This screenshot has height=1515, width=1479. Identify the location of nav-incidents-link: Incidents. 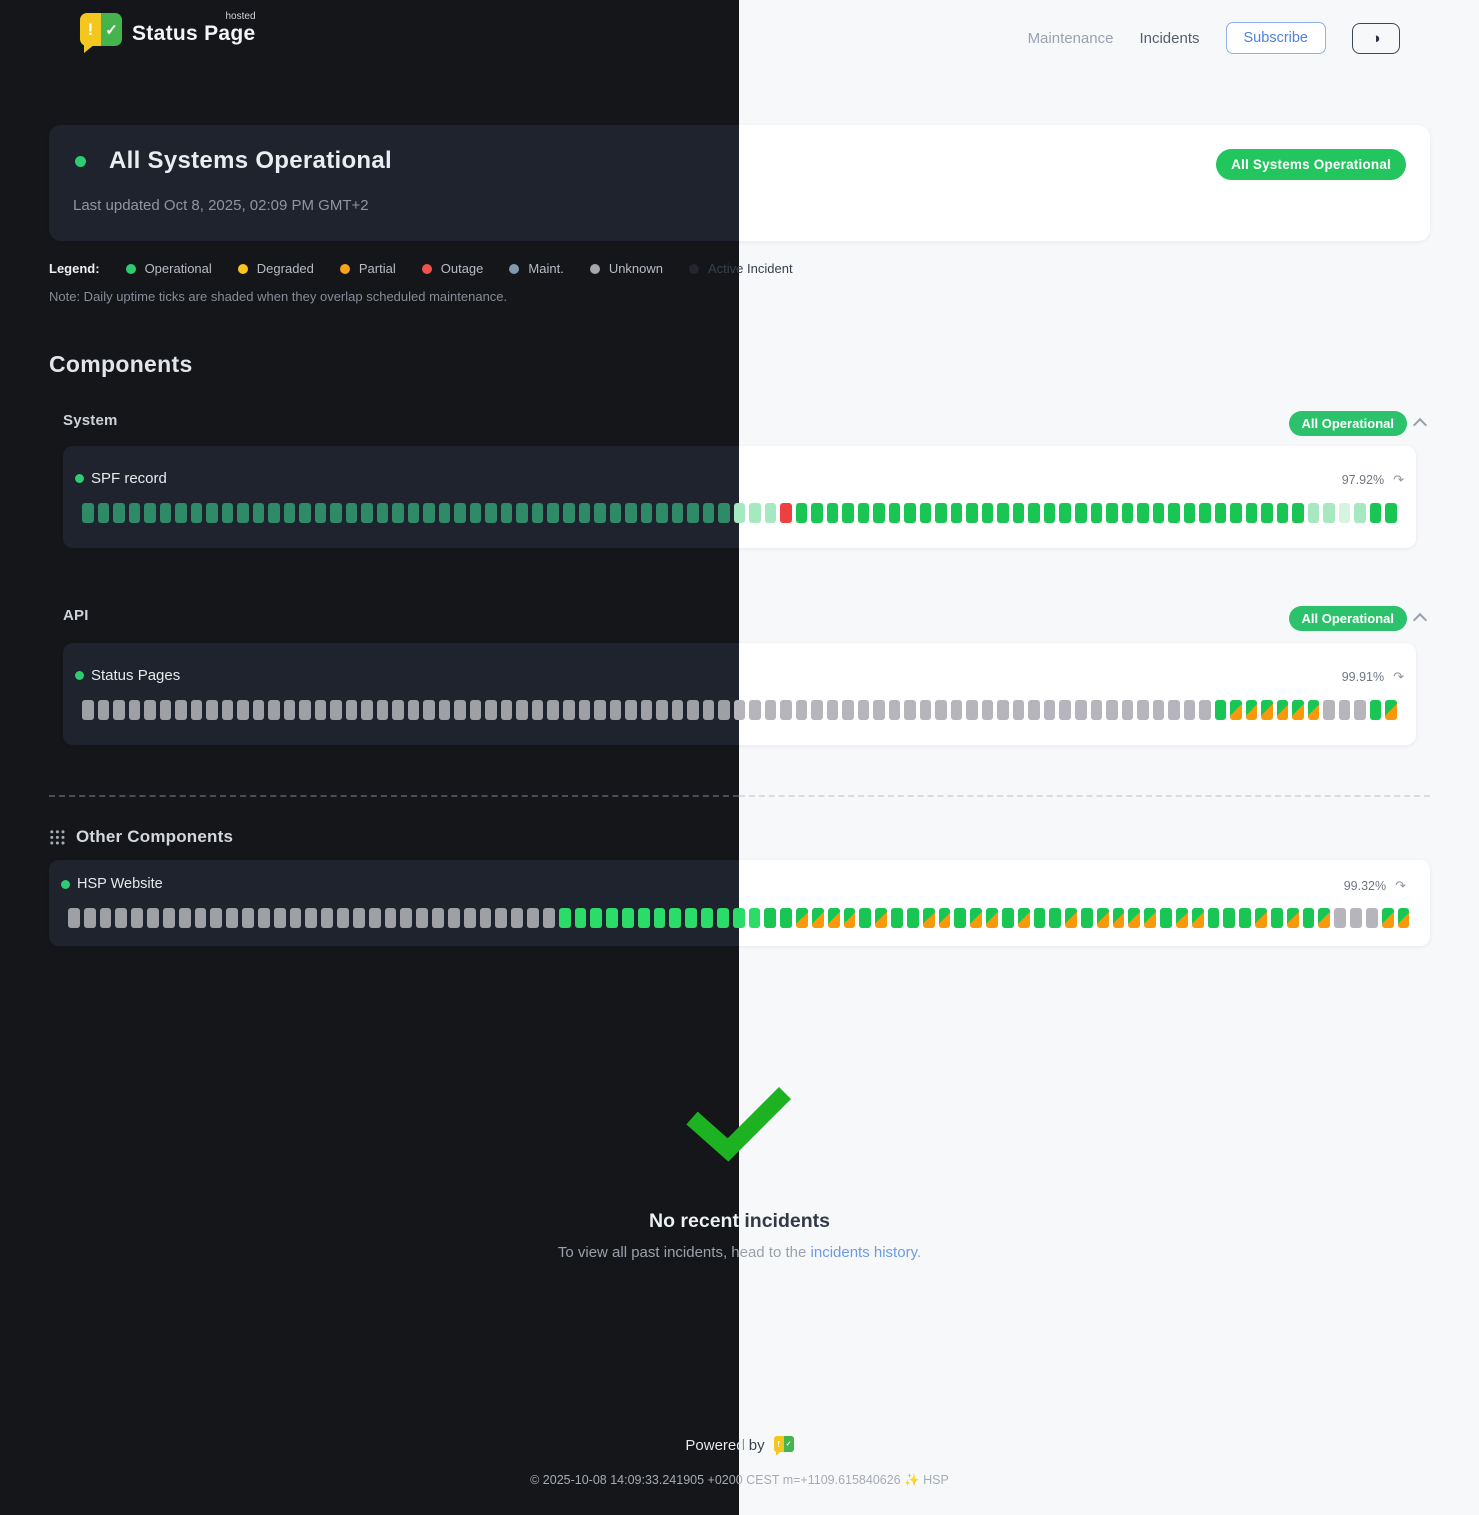
(1169, 38).